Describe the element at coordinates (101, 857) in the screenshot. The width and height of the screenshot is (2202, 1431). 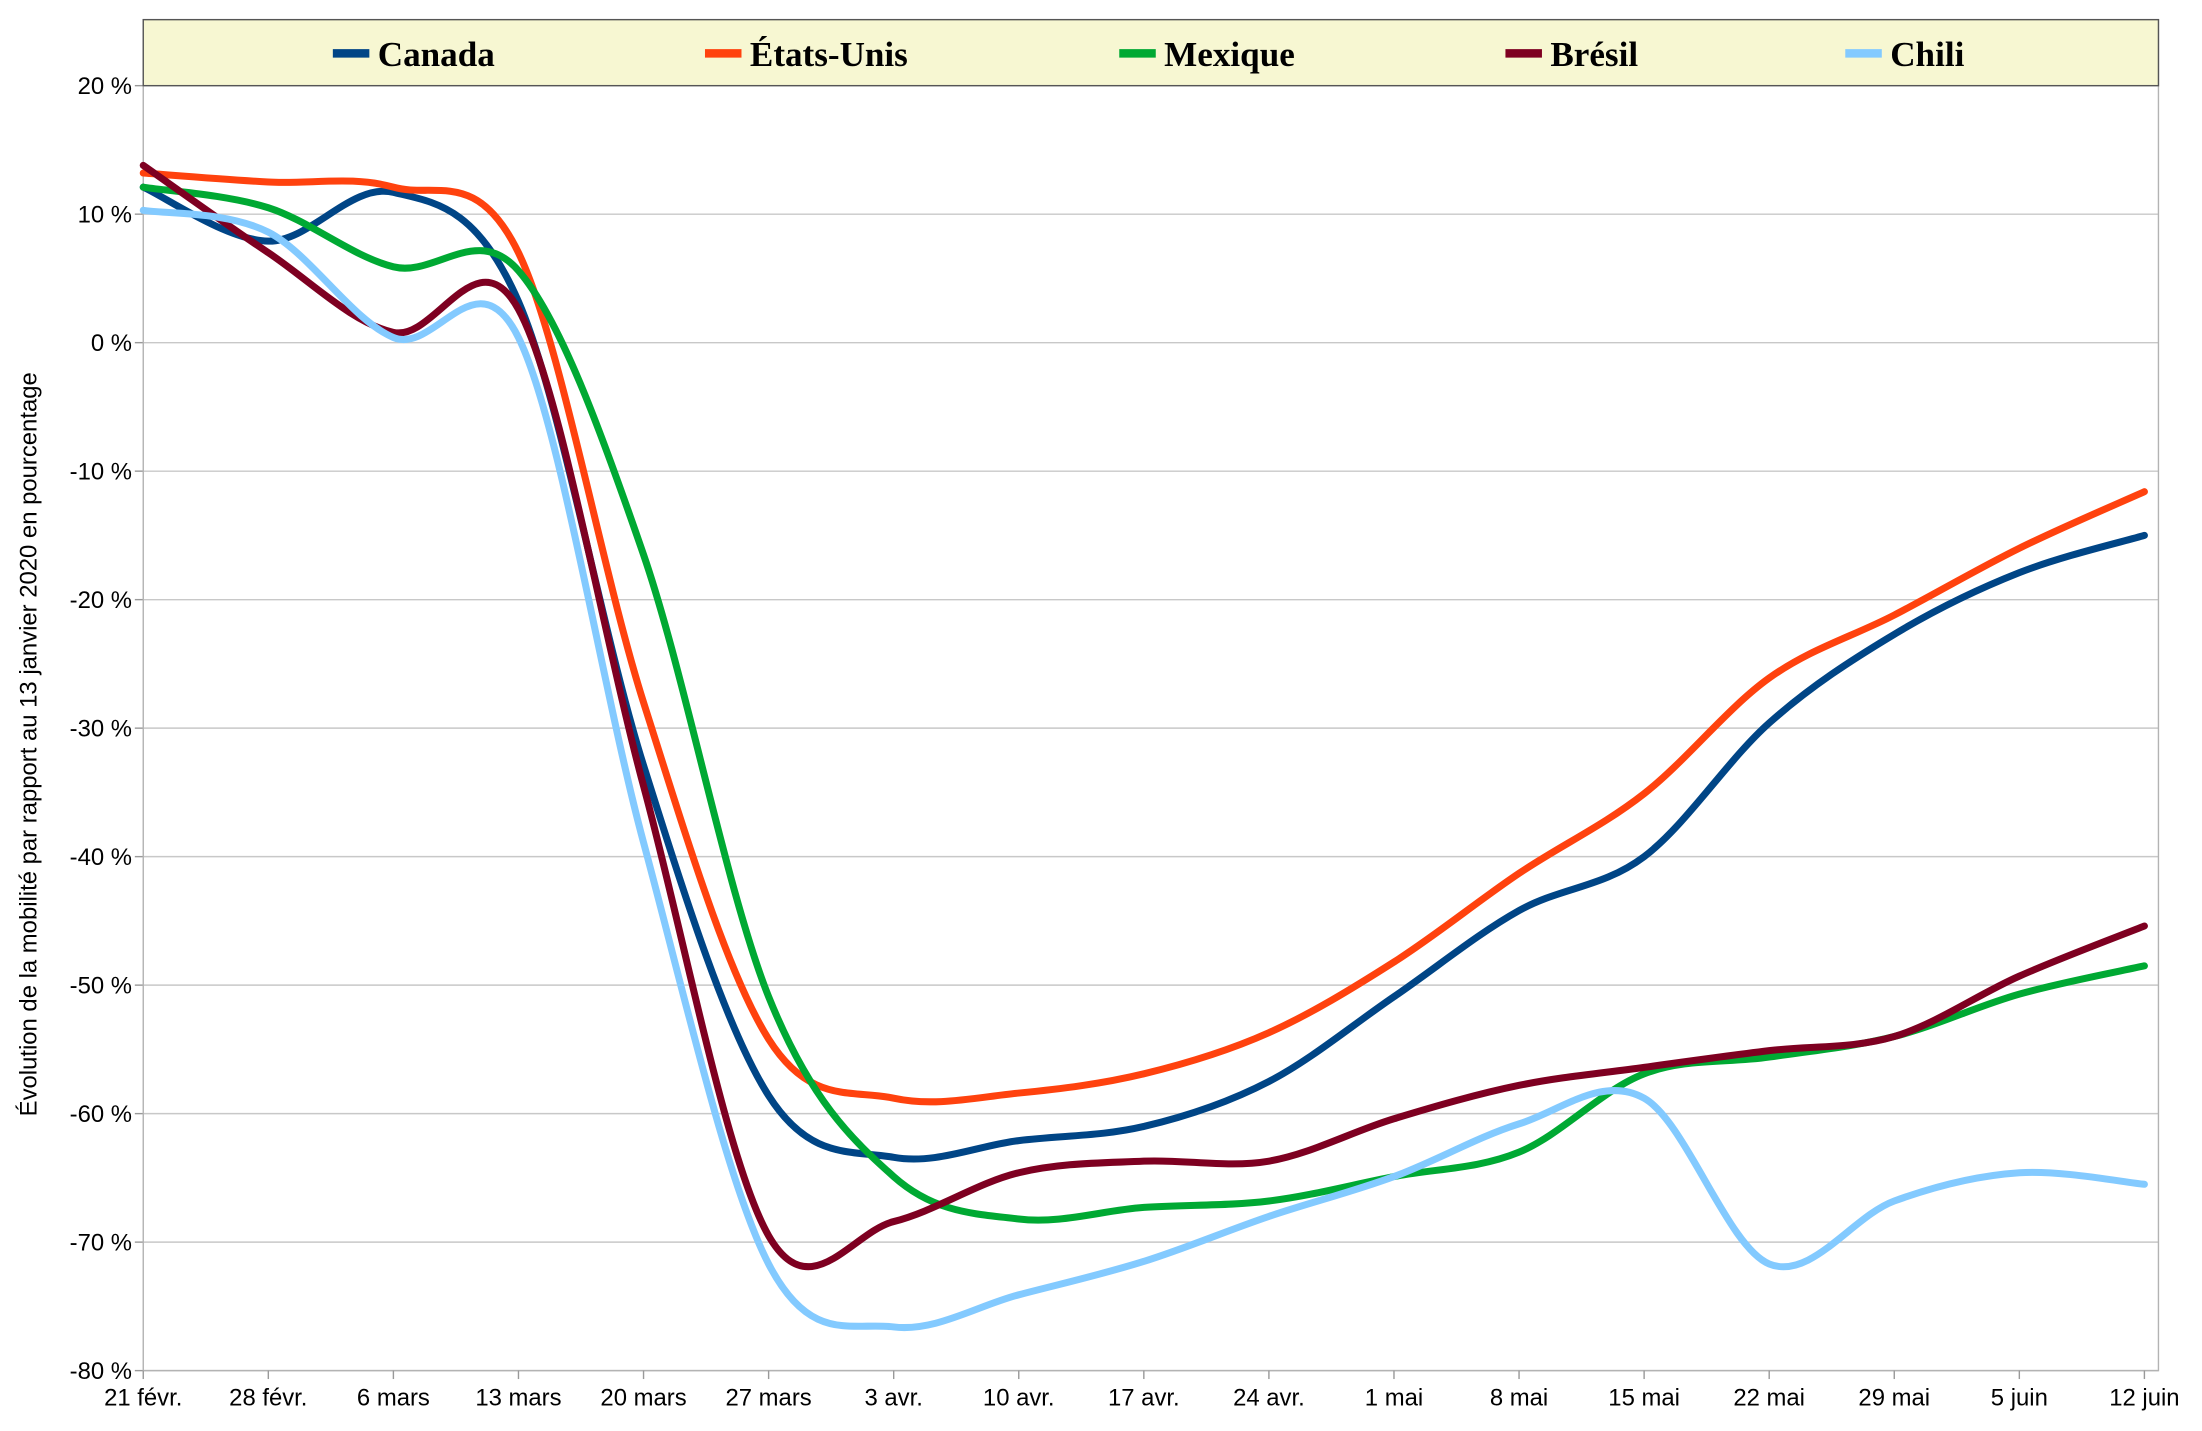
I see `y-tick-label: -40 %` at that location.